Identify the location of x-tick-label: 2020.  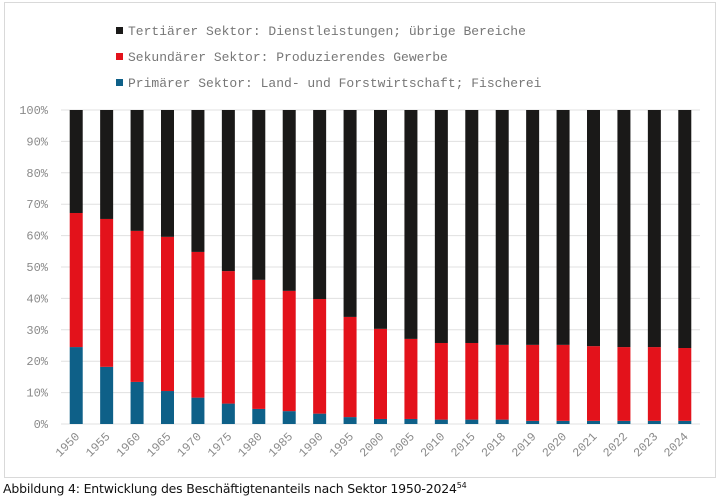
(555, 445).